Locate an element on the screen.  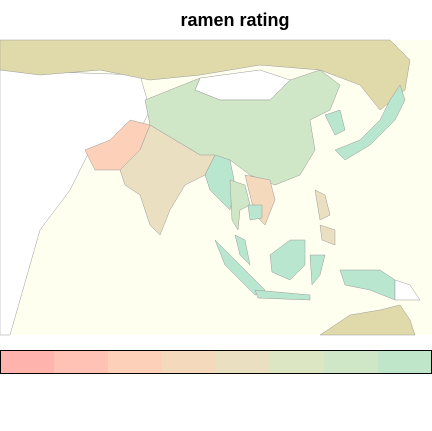
map-title: ramen rating is located at coordinates (234, 20).